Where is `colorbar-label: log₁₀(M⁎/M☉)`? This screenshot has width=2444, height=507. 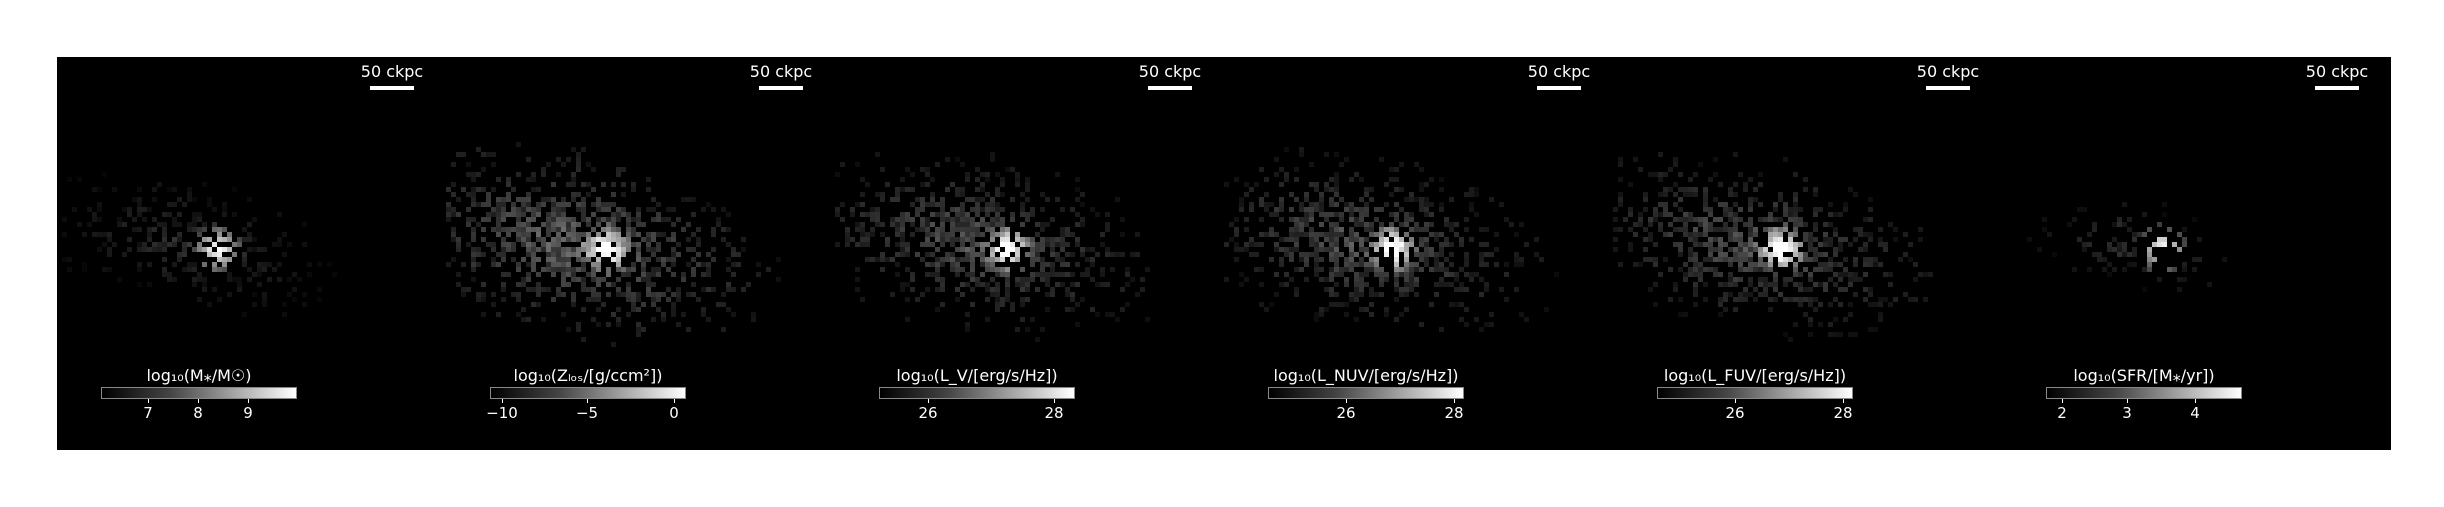
colorbar-label: log₁₀(M⁎/M☉) is located at coordinates (199, 375).